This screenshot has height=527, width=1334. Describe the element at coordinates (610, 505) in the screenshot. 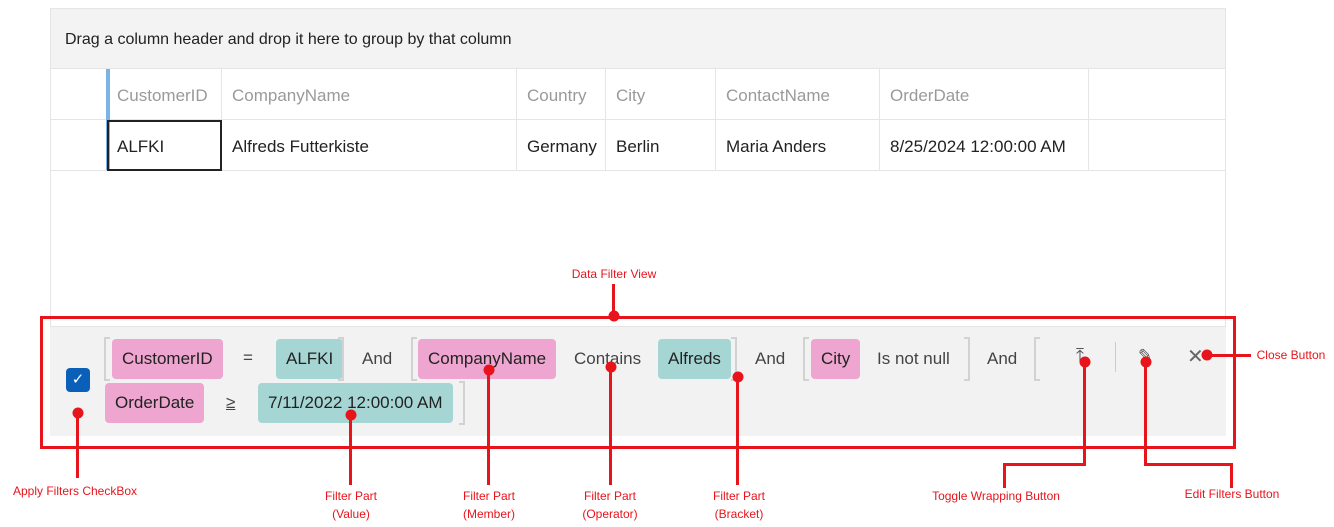

I see `annotation-operator: Filter Part (Operator)` at that location.